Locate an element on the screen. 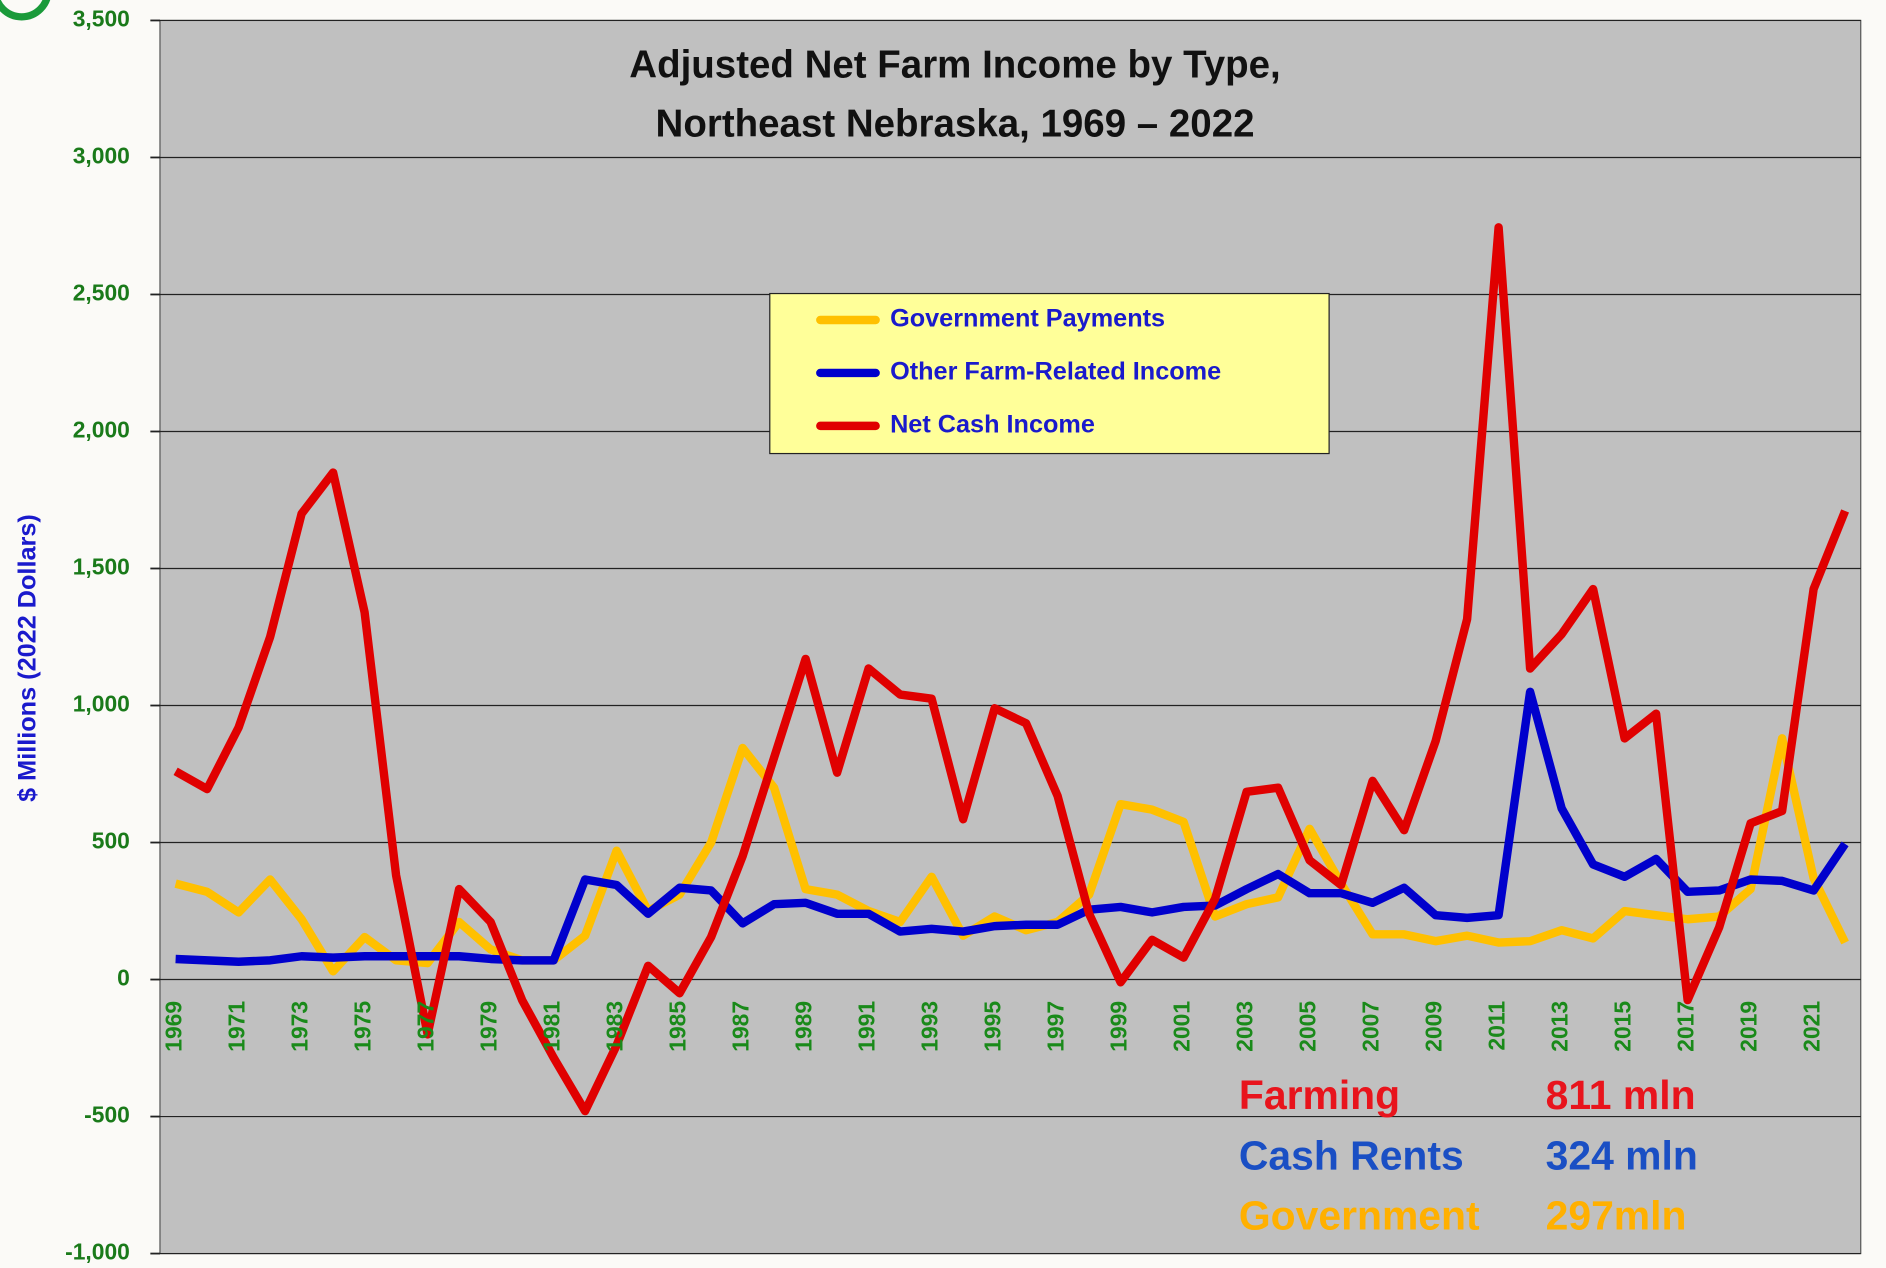  x-tick-label: 2007 is located at coordinates (1371, 1026).